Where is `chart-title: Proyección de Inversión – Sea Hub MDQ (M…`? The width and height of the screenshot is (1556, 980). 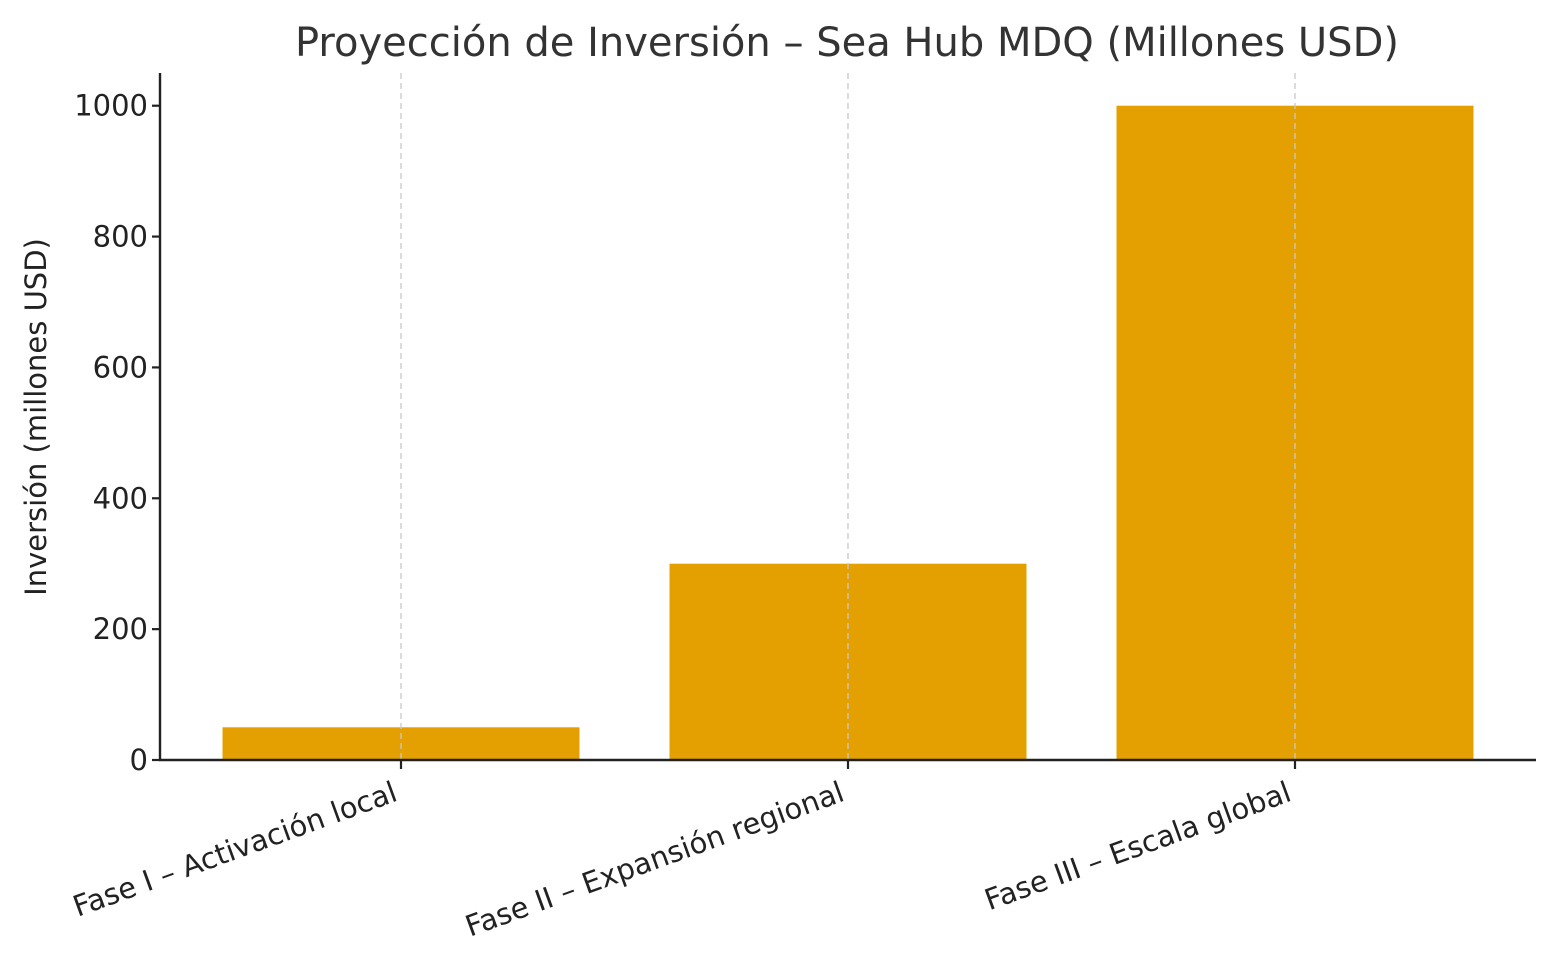 chart-title: Proyección de Inversión – Sea Hub MDQ (M… is located at coordinates (847, 43).